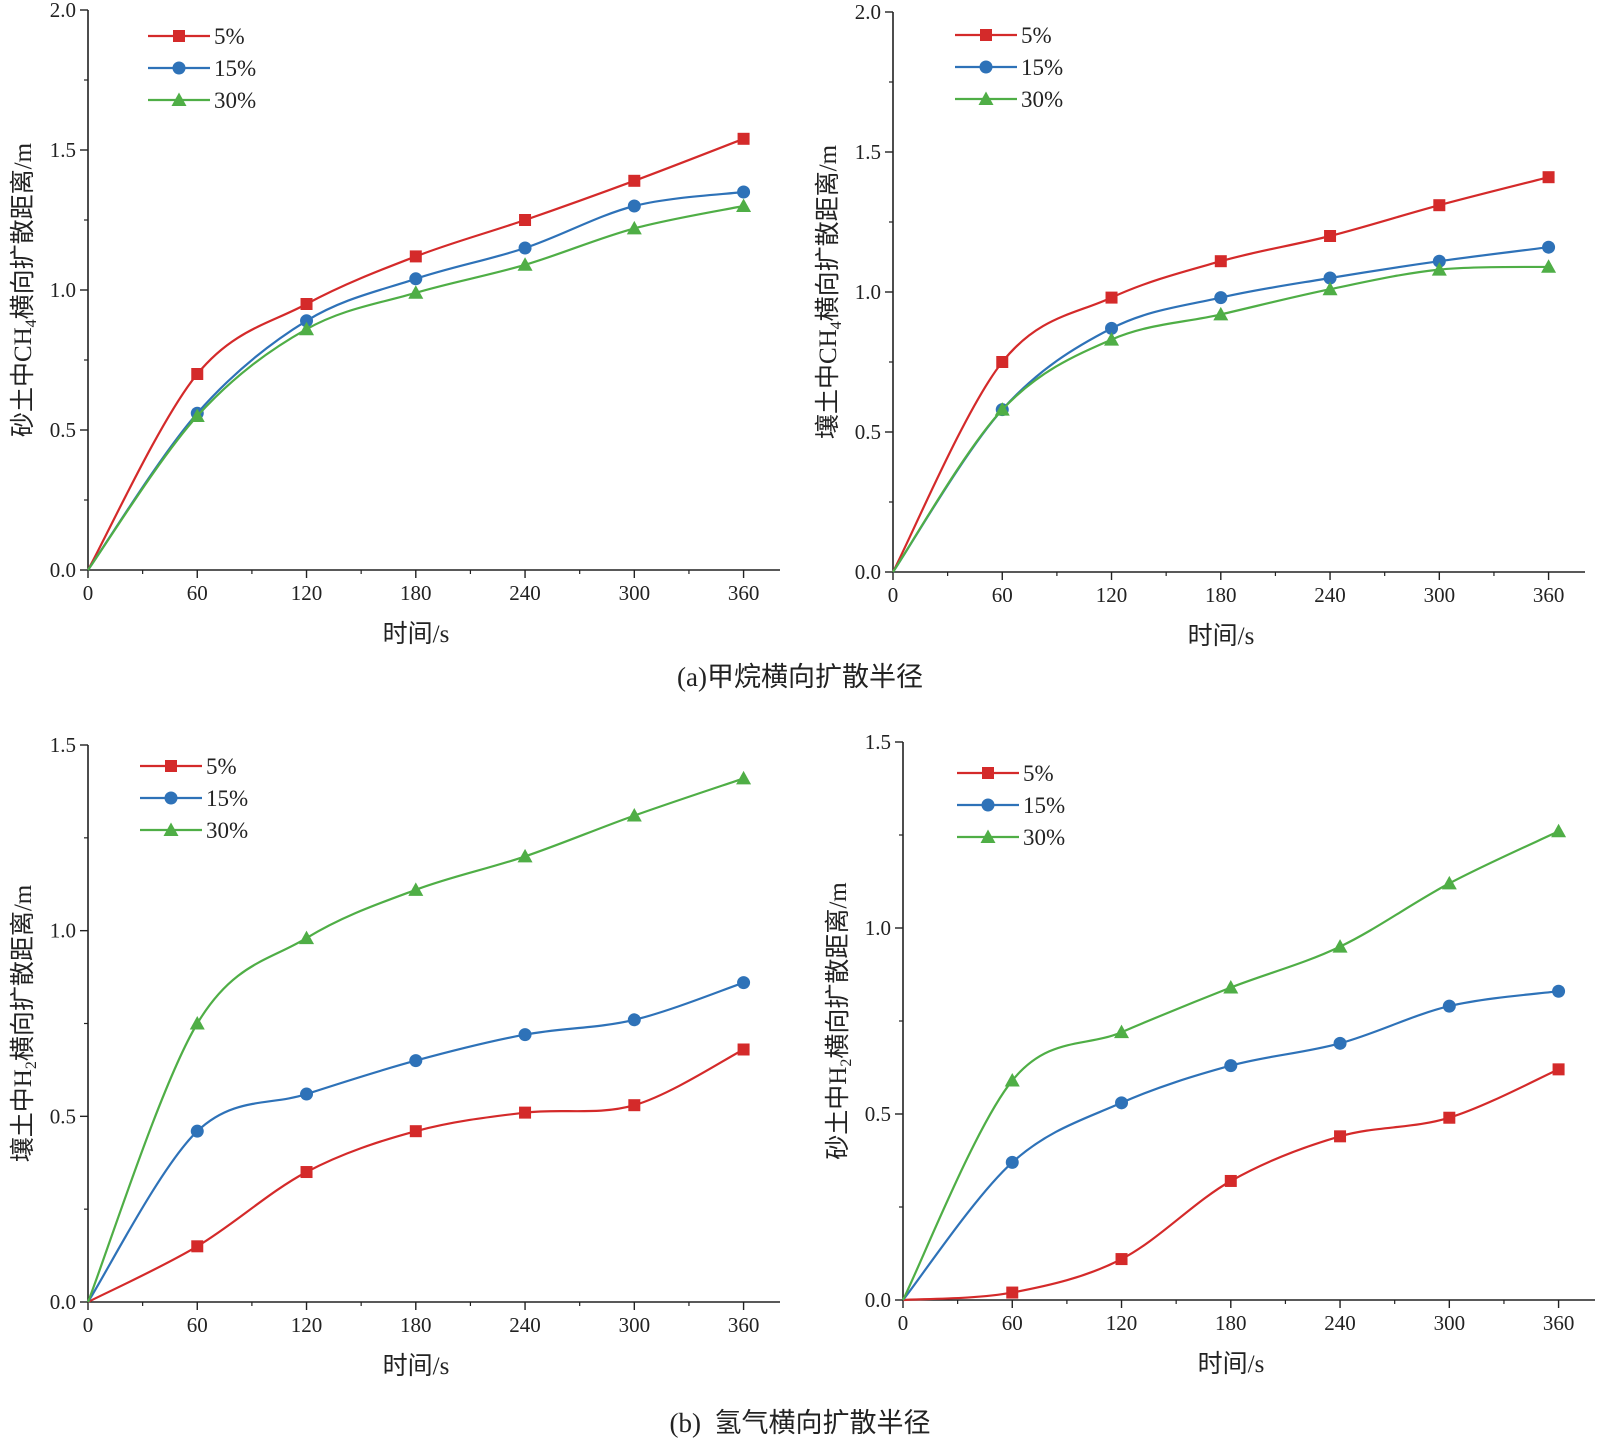  Describe the element at coordinates (194, 830) in the screenshot. I see `legend-entry: 30%` at that location.